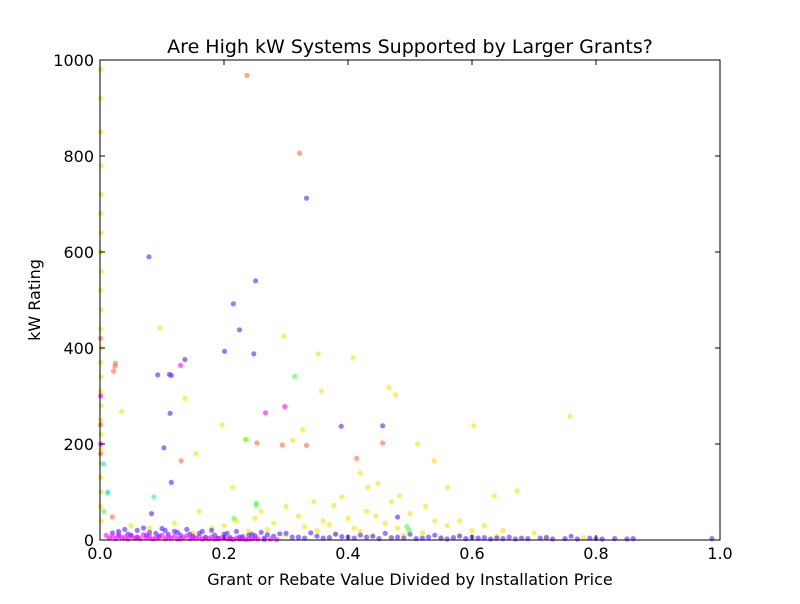 The height and width of the screenshot is (604, 800). I want to click on x-tick-label: 0.6, so click(471, 553).